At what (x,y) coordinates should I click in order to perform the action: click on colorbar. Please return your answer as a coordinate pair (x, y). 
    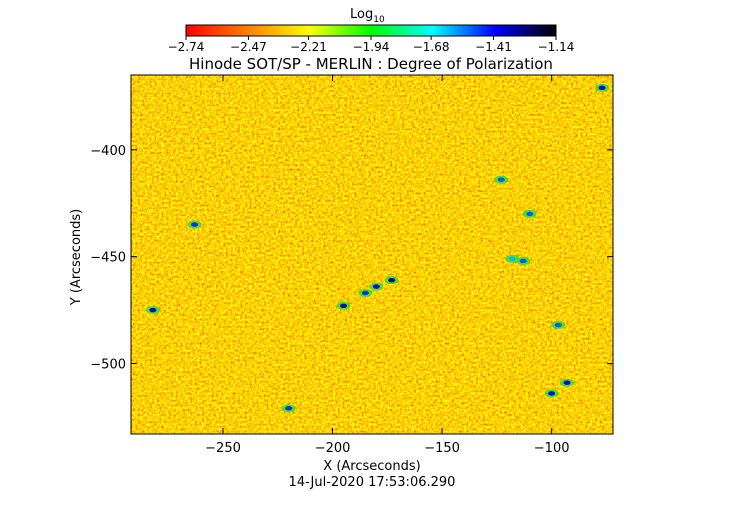
    Looking at the image, I should click on (371, 30).